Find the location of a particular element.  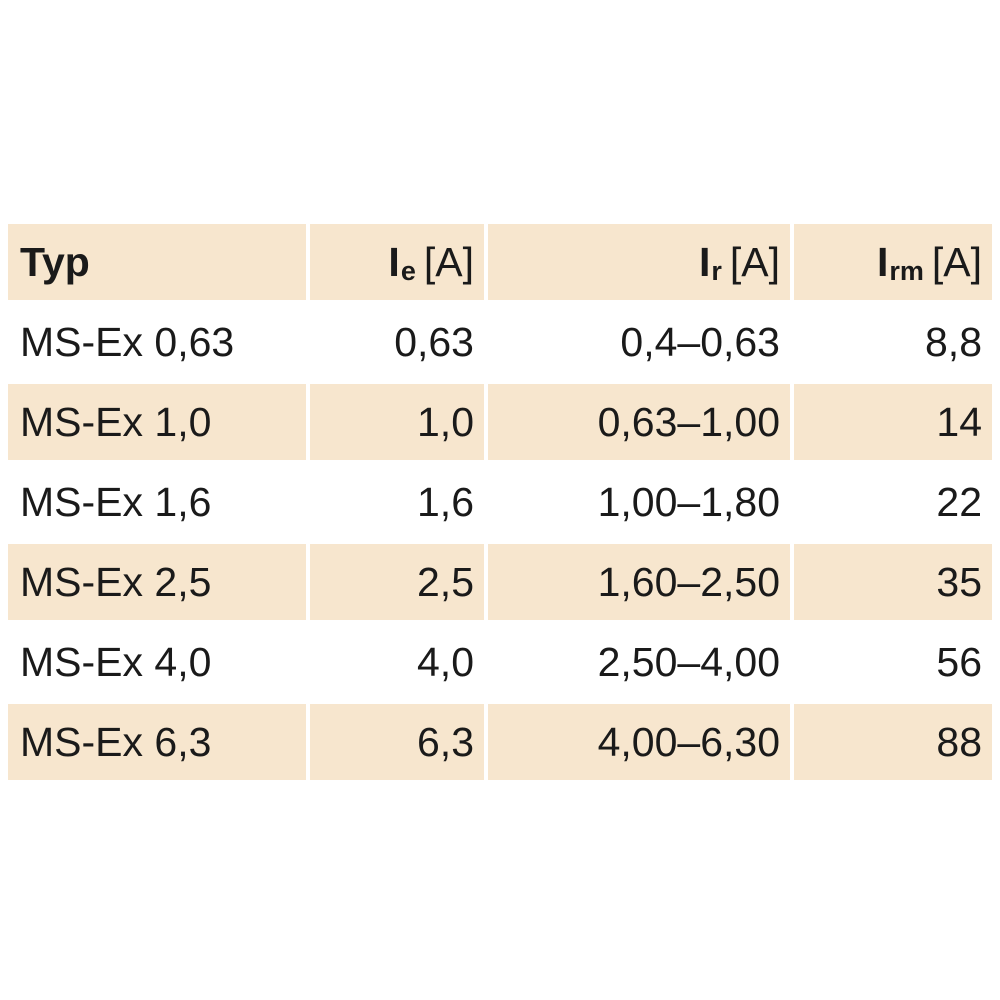

cell-typ: MS-Ex 2,5 is located at coordinates (157, 582).